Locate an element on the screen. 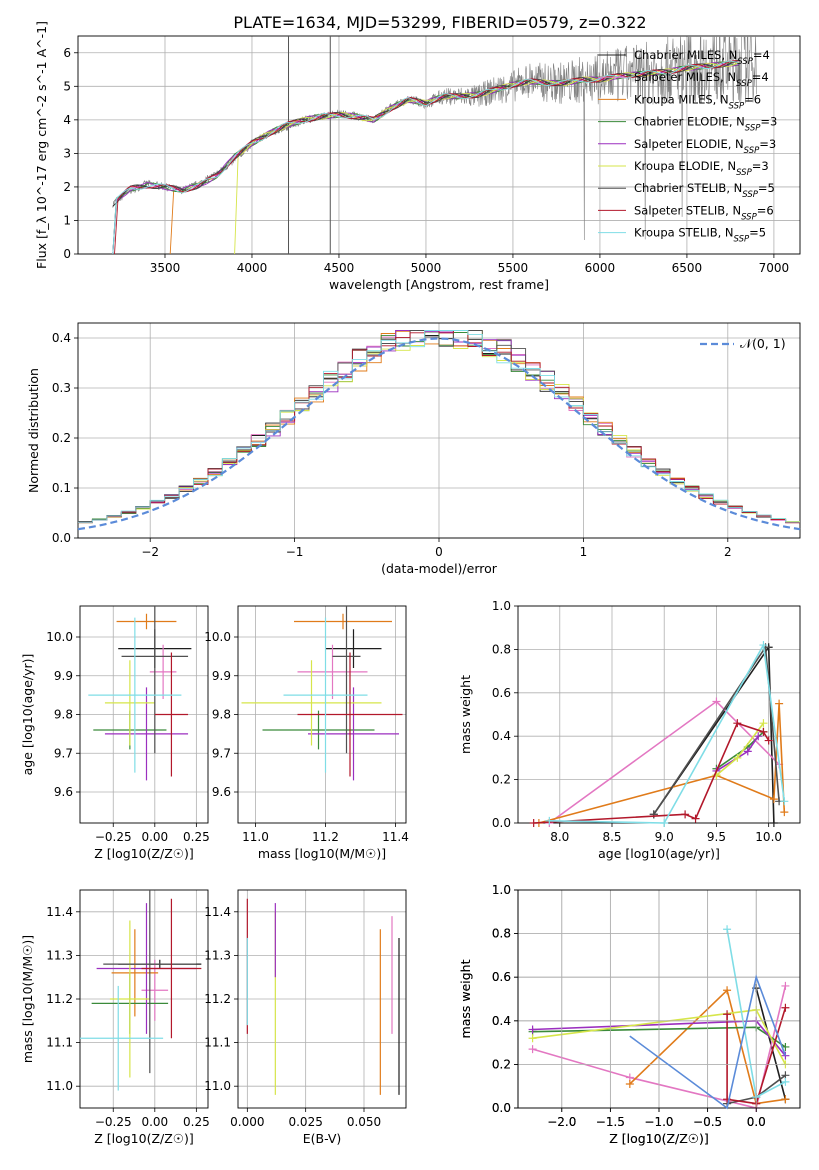 This screenshot has width=819, height=1170. weight_vs_age-xtick-label: 8.0 is located at coordinates (559, 837).